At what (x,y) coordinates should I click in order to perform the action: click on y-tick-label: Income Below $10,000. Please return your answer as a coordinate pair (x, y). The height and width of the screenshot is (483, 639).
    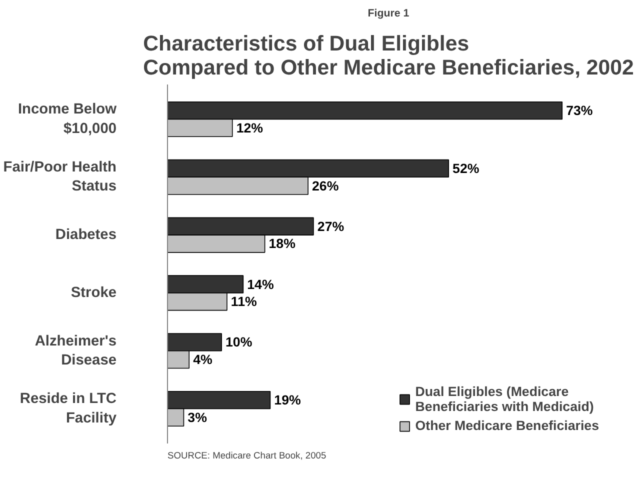
    Looking at the image, I should click on (68, 119).